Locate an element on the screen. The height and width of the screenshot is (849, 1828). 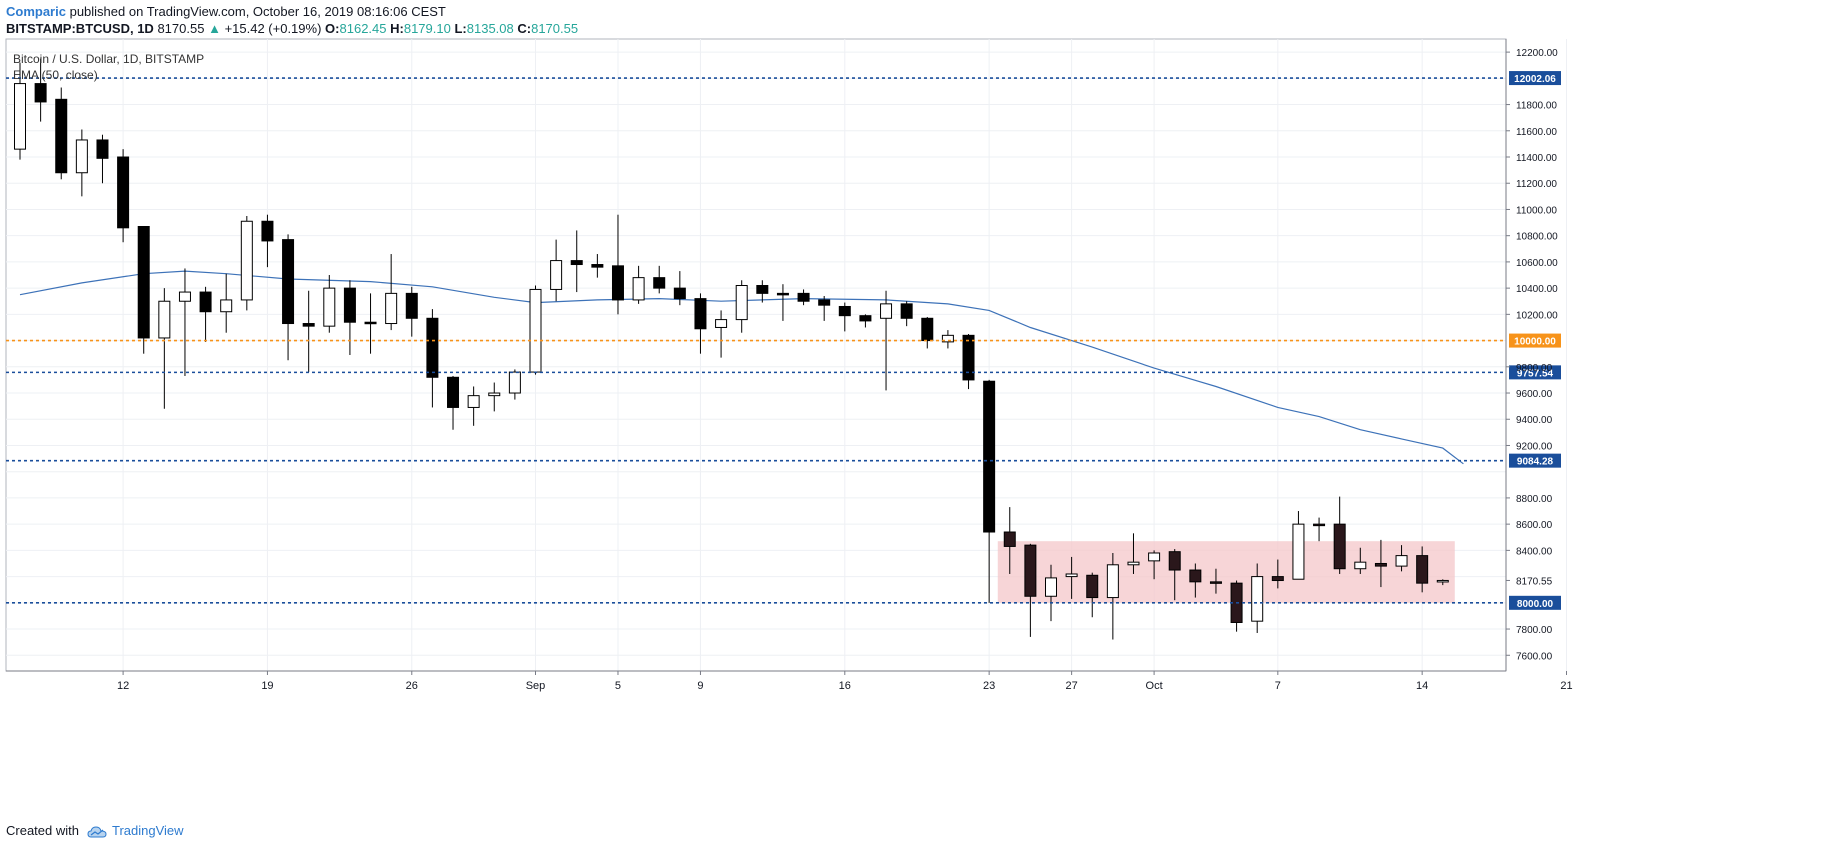
current-price-label: 8170.55 is located at coordinates (1534, 581).